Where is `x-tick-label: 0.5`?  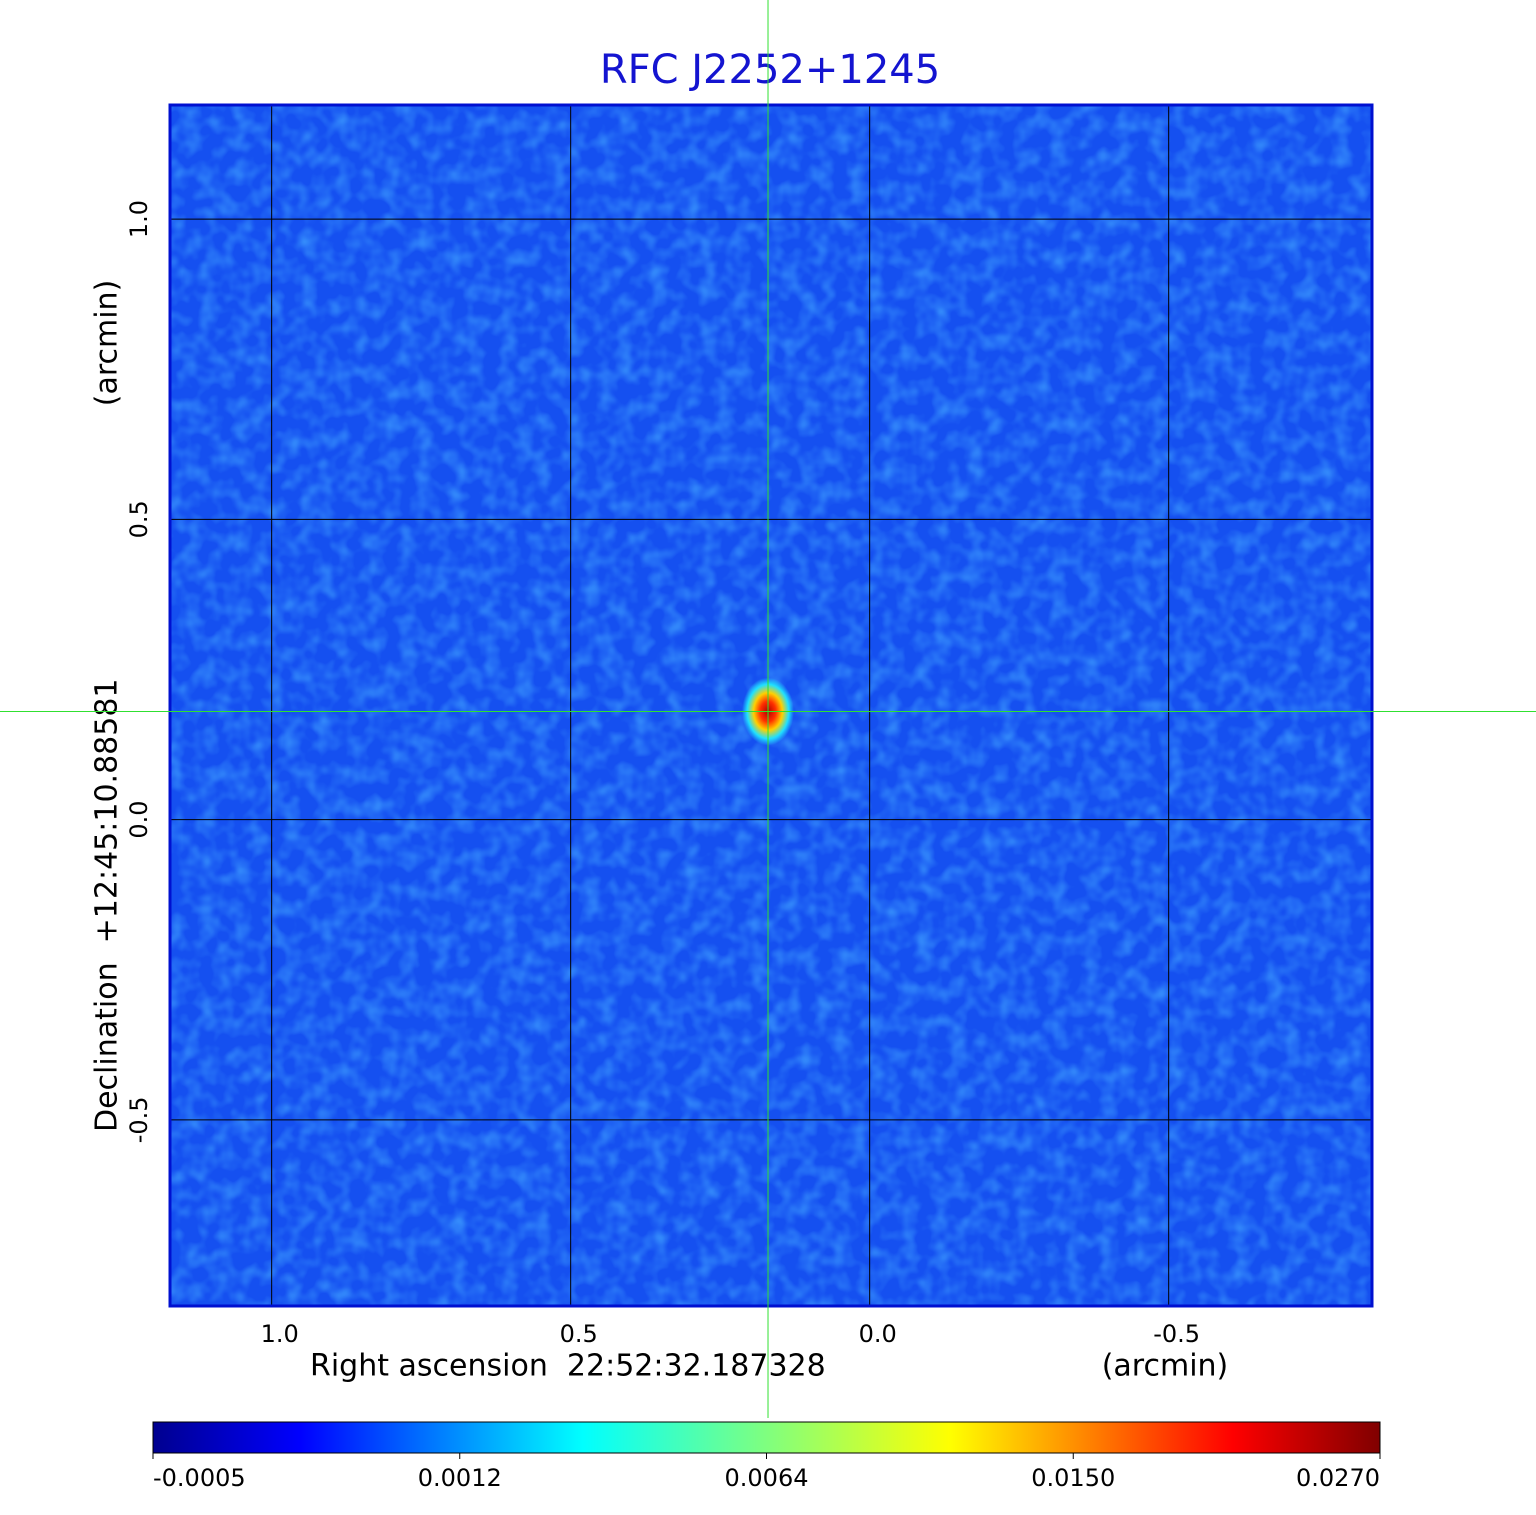 x-tick-label: 0.5 is located at coordinates (579, 1334).